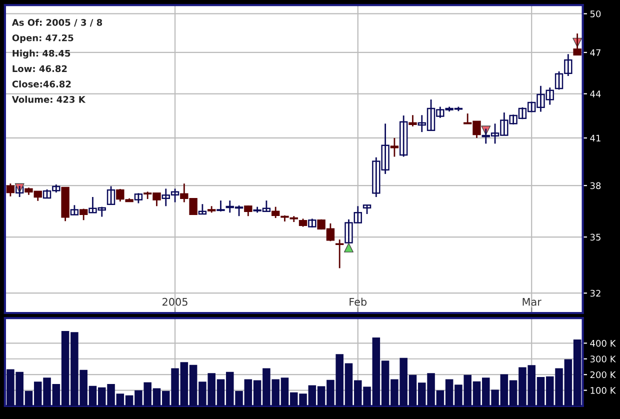 This screenshot has width=620, height=419. I want to click on point, so click(349, 247).